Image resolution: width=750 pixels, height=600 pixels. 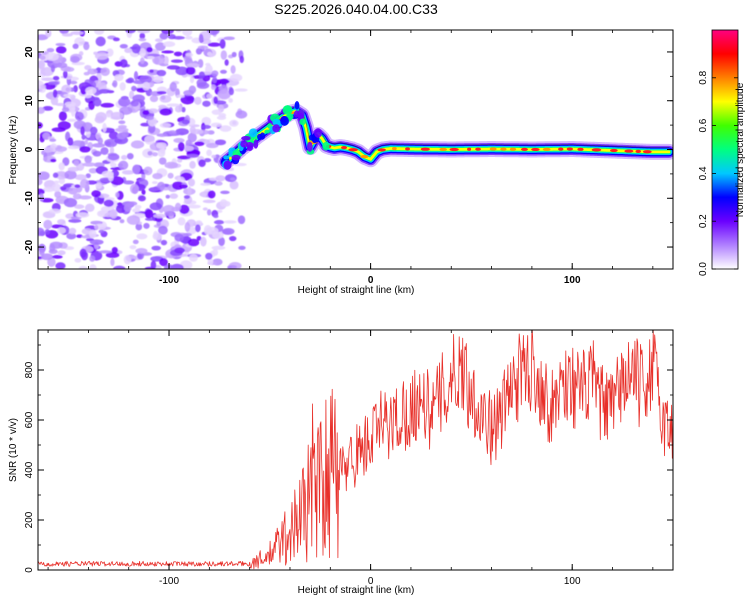 I want to click on colorbar-bar, so click(x=725, y=149).